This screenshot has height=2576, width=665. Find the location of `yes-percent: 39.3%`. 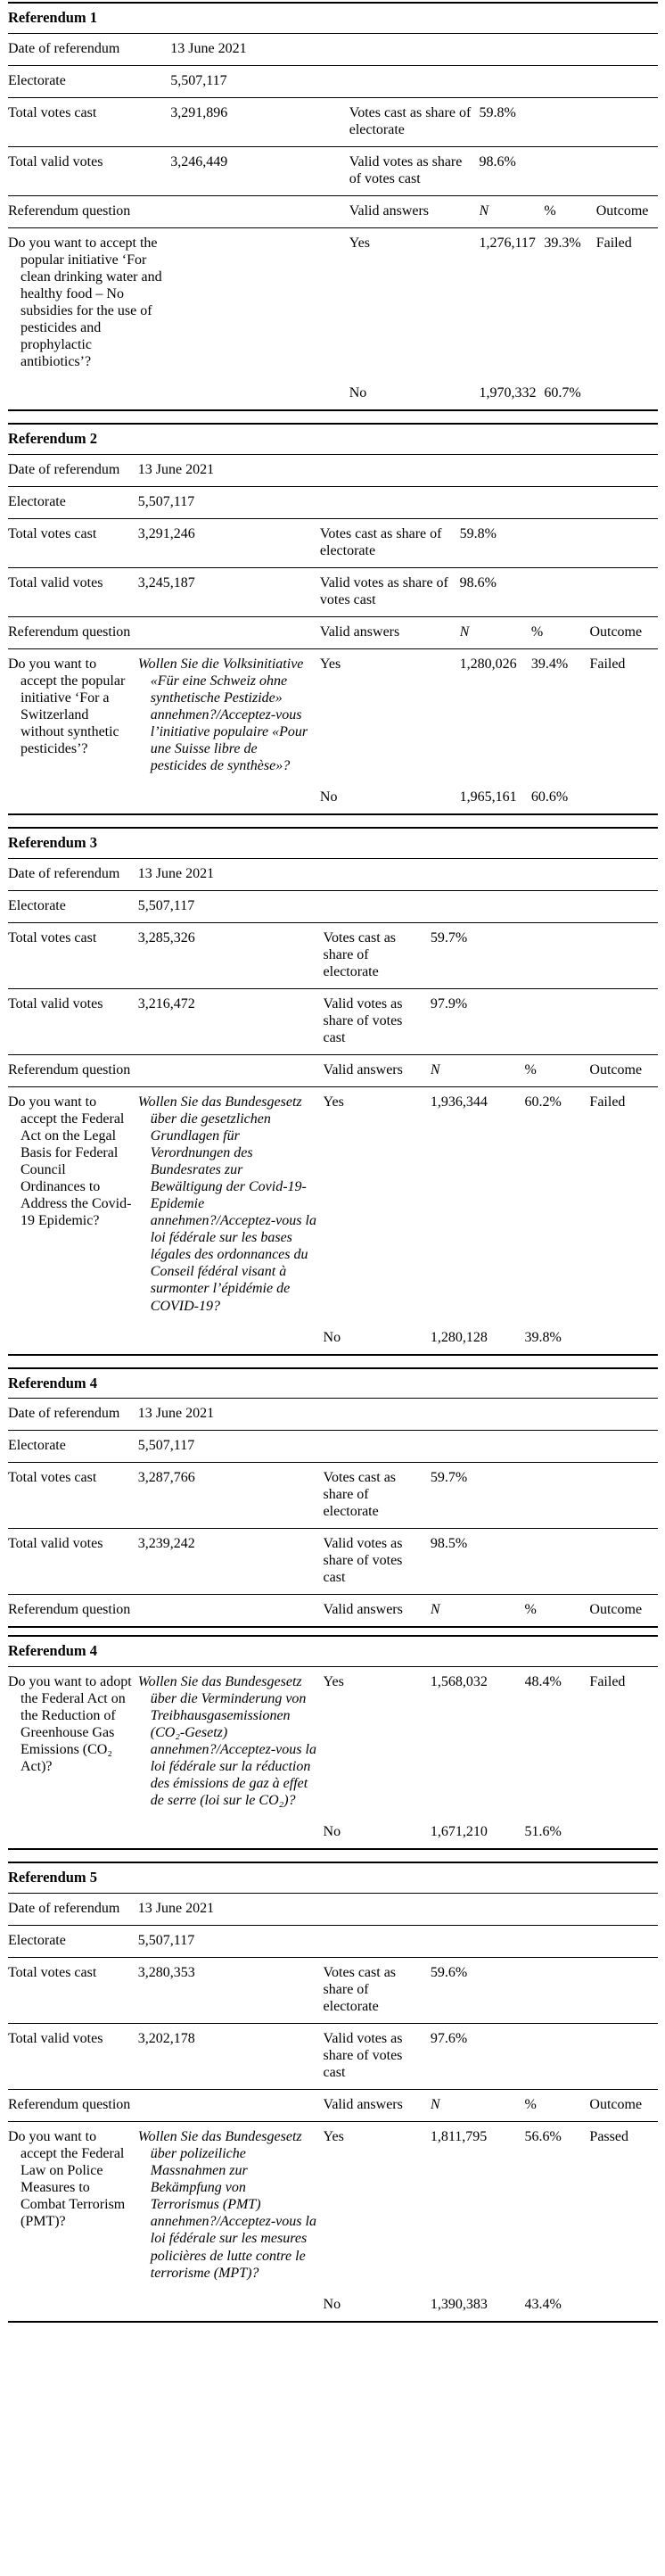

yes-percent: 39.3% is located at coordinates (570, 303).